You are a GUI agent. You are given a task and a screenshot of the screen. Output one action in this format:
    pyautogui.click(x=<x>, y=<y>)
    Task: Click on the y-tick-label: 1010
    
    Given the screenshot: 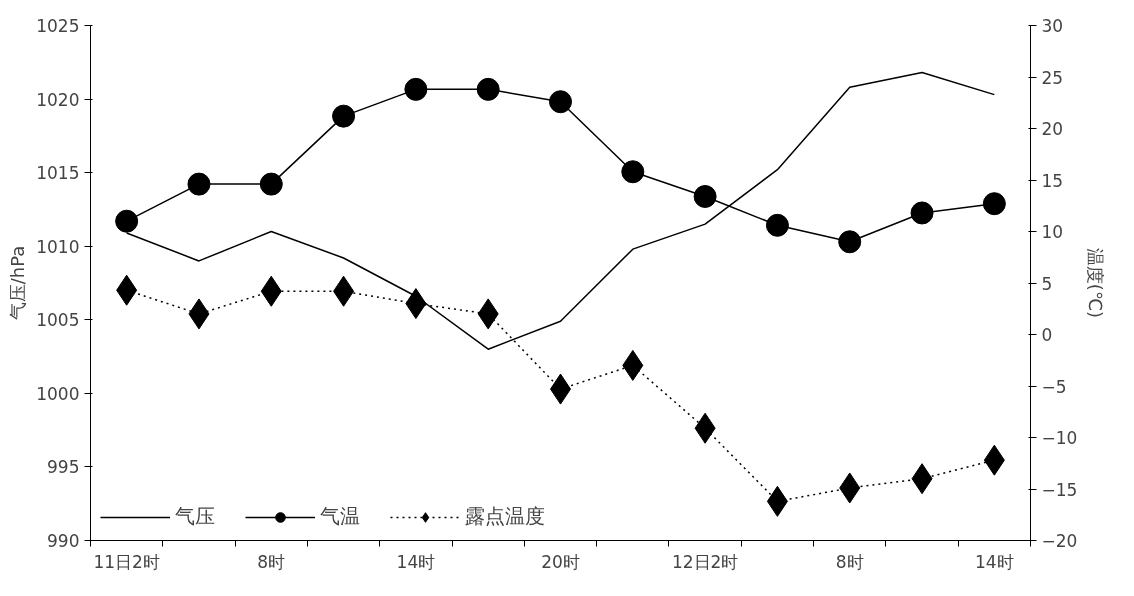 What is the action you would take?
    pyautogui.click(x=58, y=246)
    